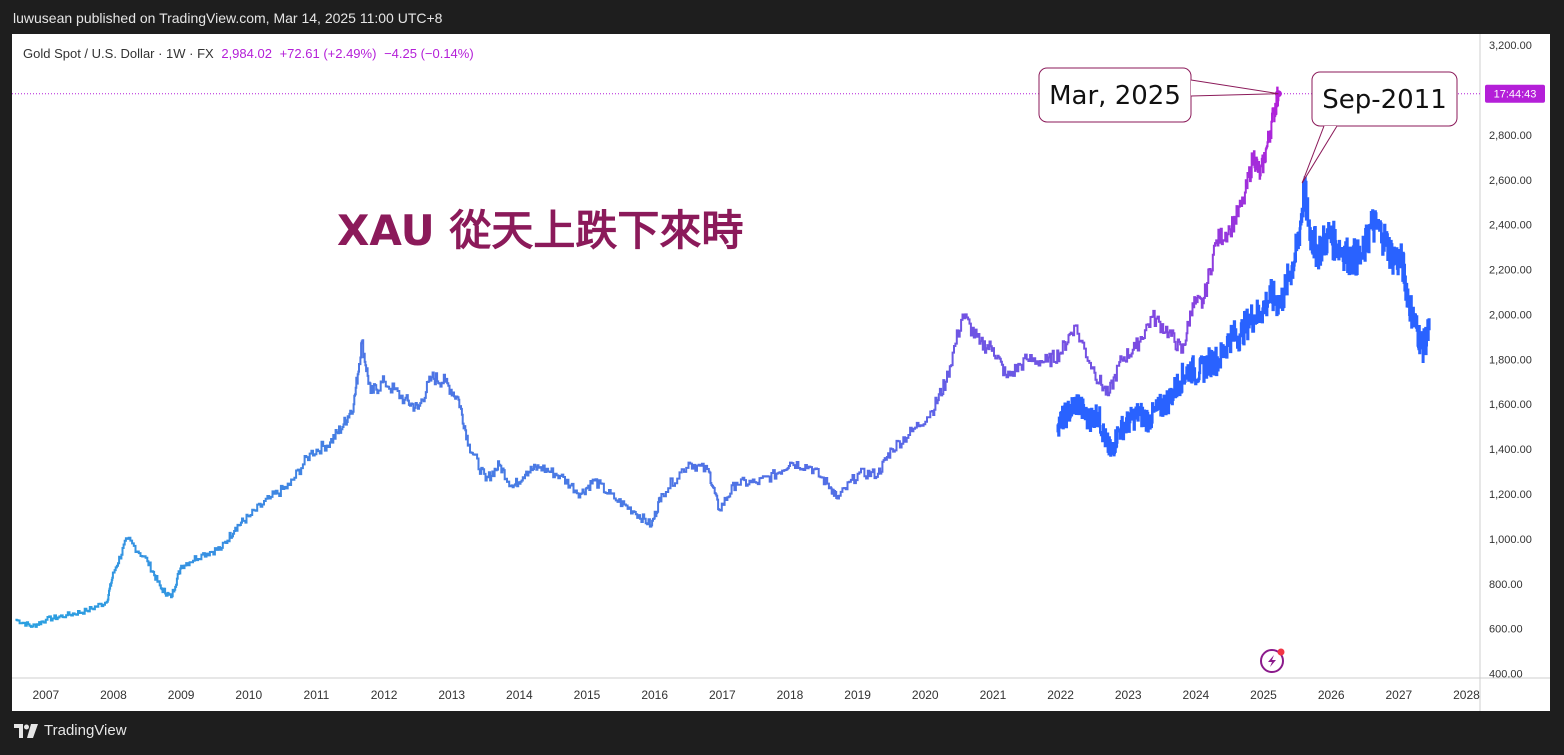  Describe the element at coordinates (429, 53) in the screenshot. I see `price-change-secondary: −4.25 (−0.14%)` at that location.